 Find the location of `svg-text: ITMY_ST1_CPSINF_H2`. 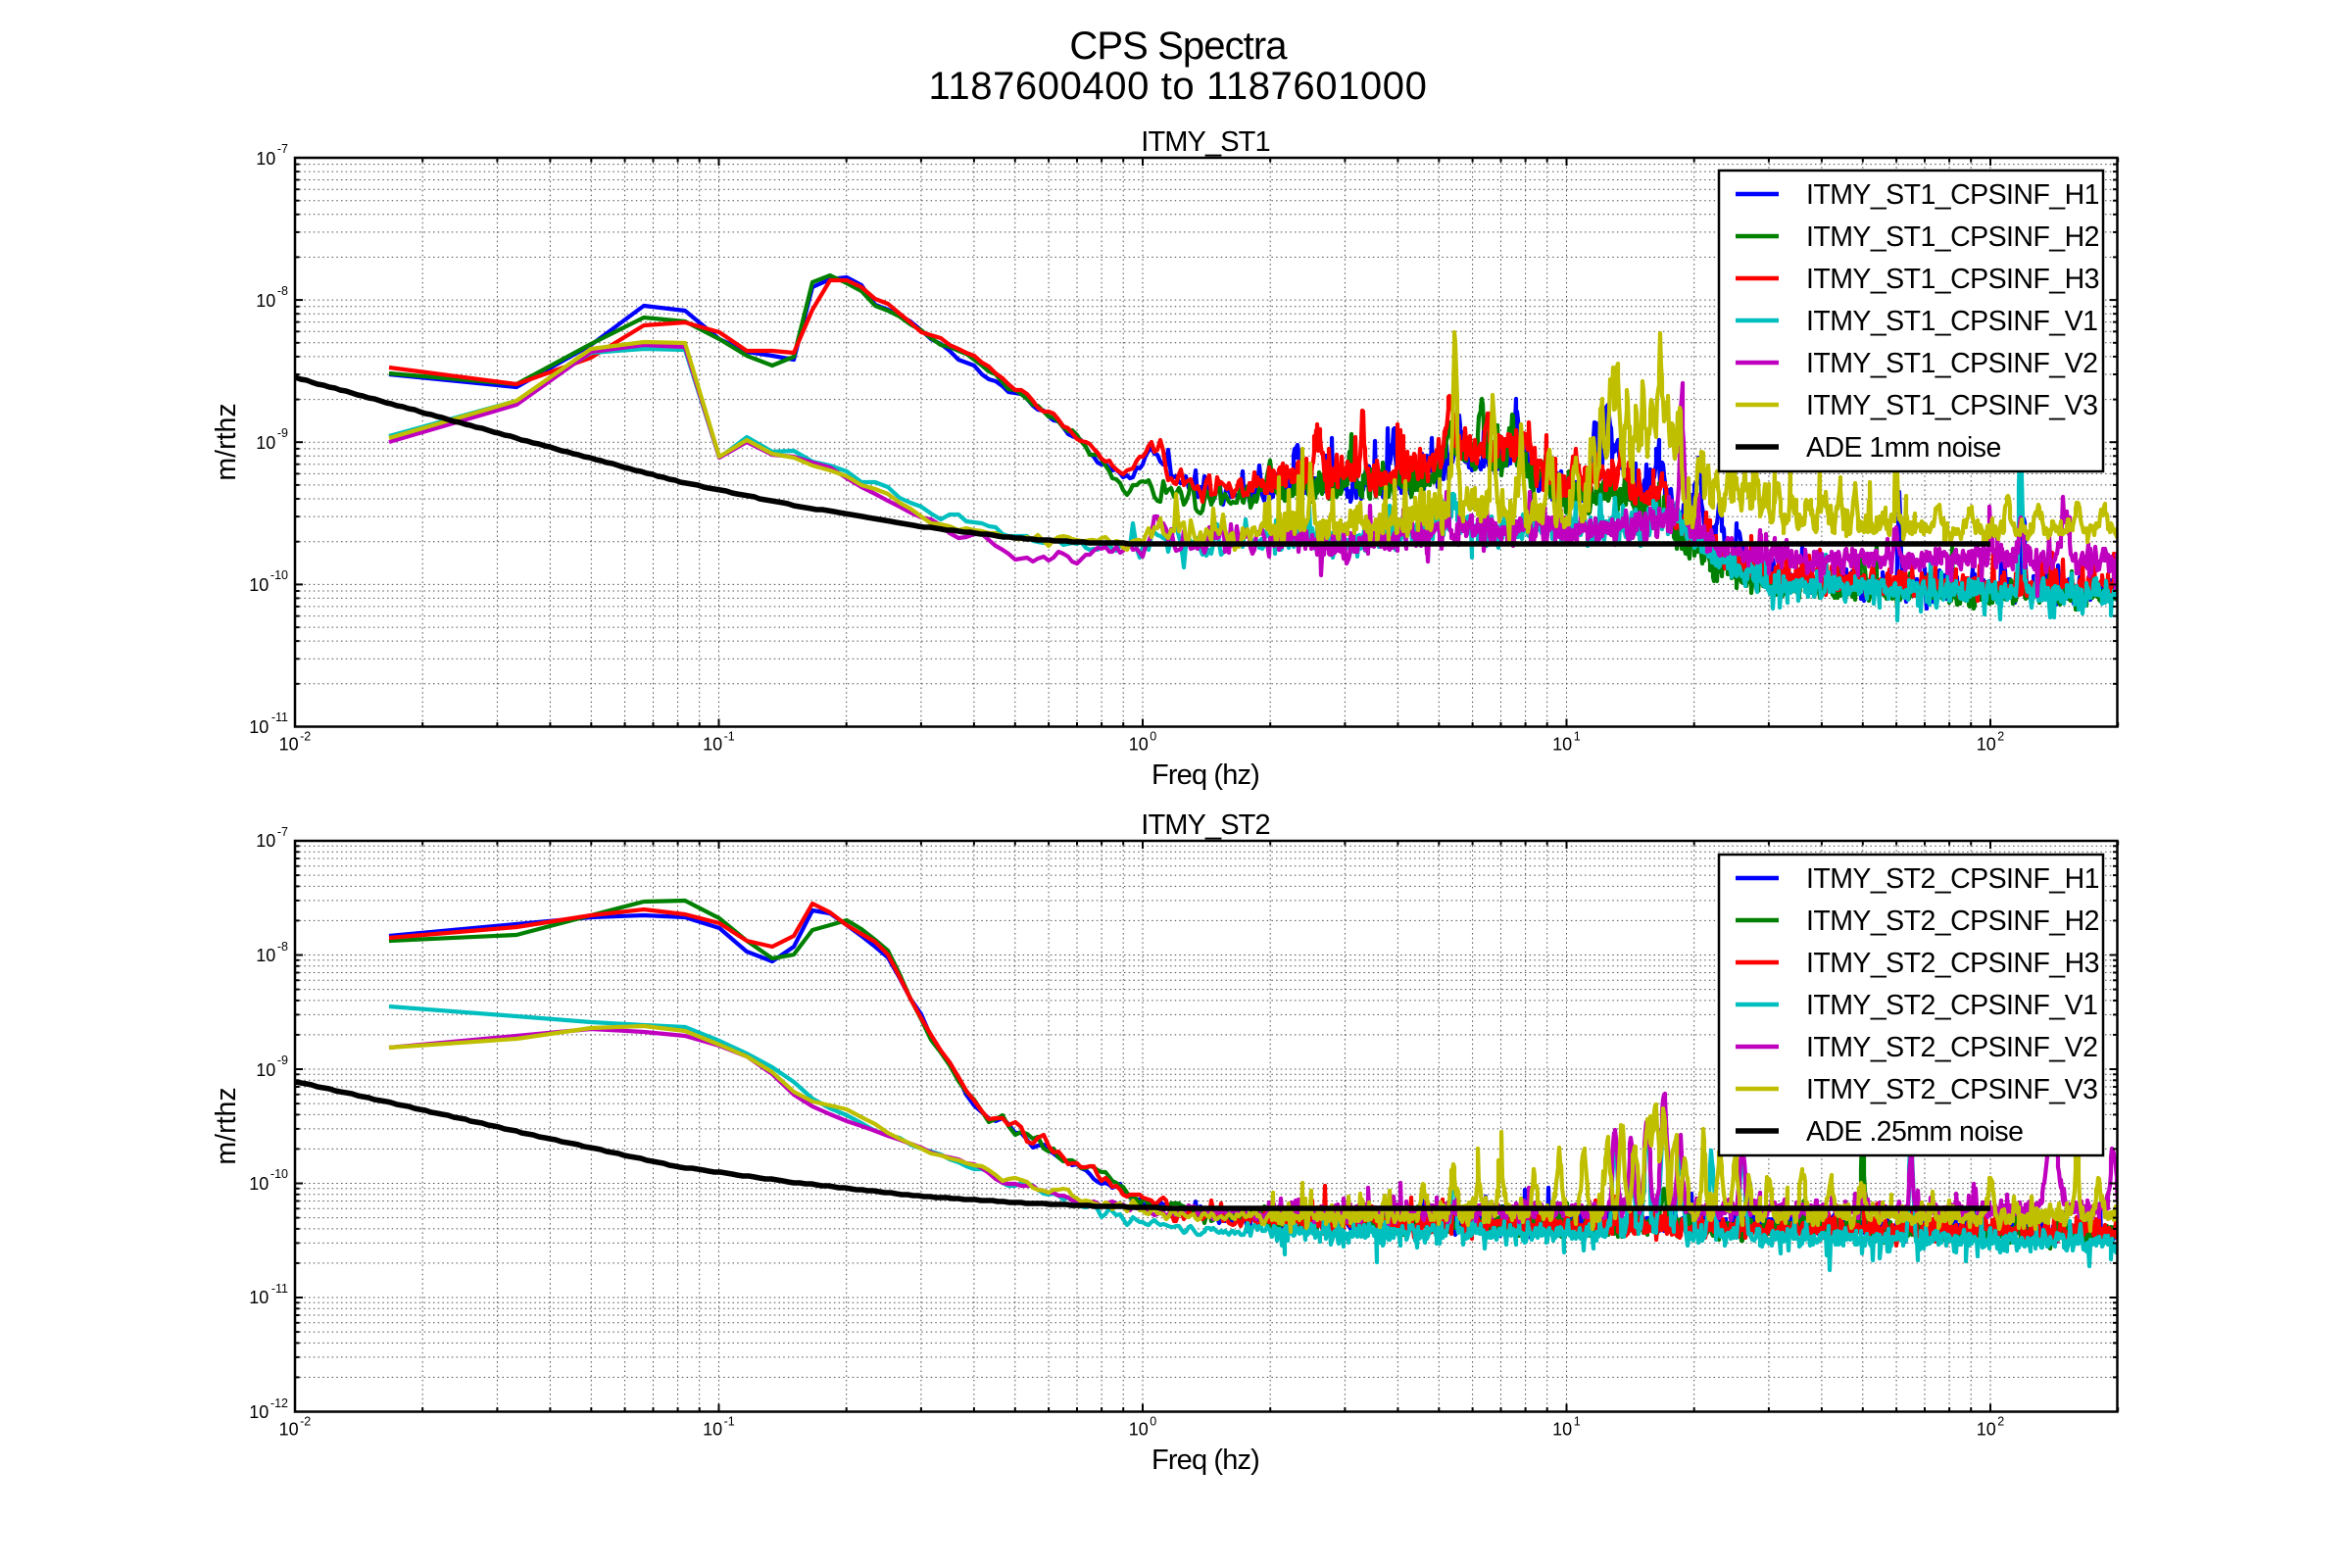

svg-text: ITMY_ST1_CPSINF_H2 is located at coordinates (1952, 237).